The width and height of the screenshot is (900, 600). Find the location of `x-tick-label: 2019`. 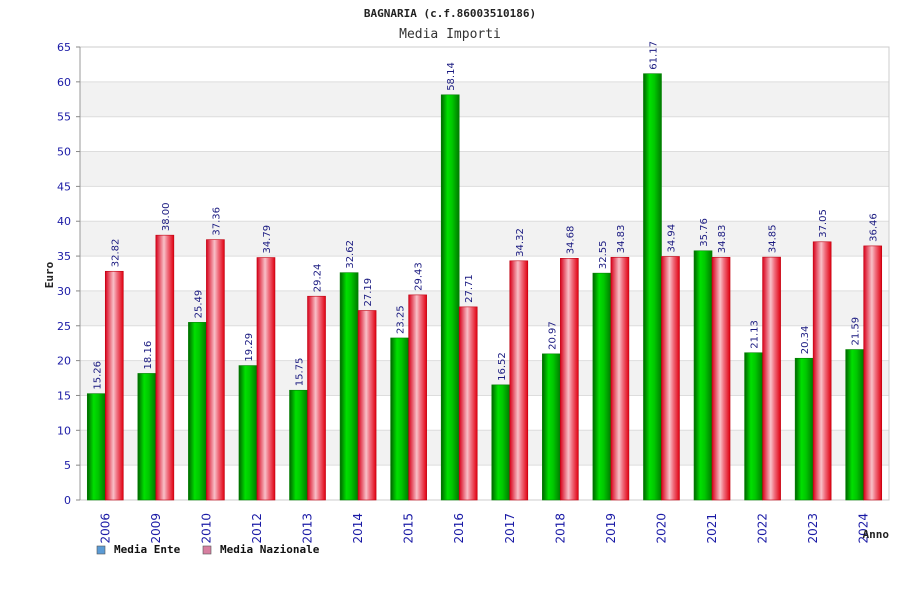

x-tick-label: 2019 is located at coordinates (611, 528).